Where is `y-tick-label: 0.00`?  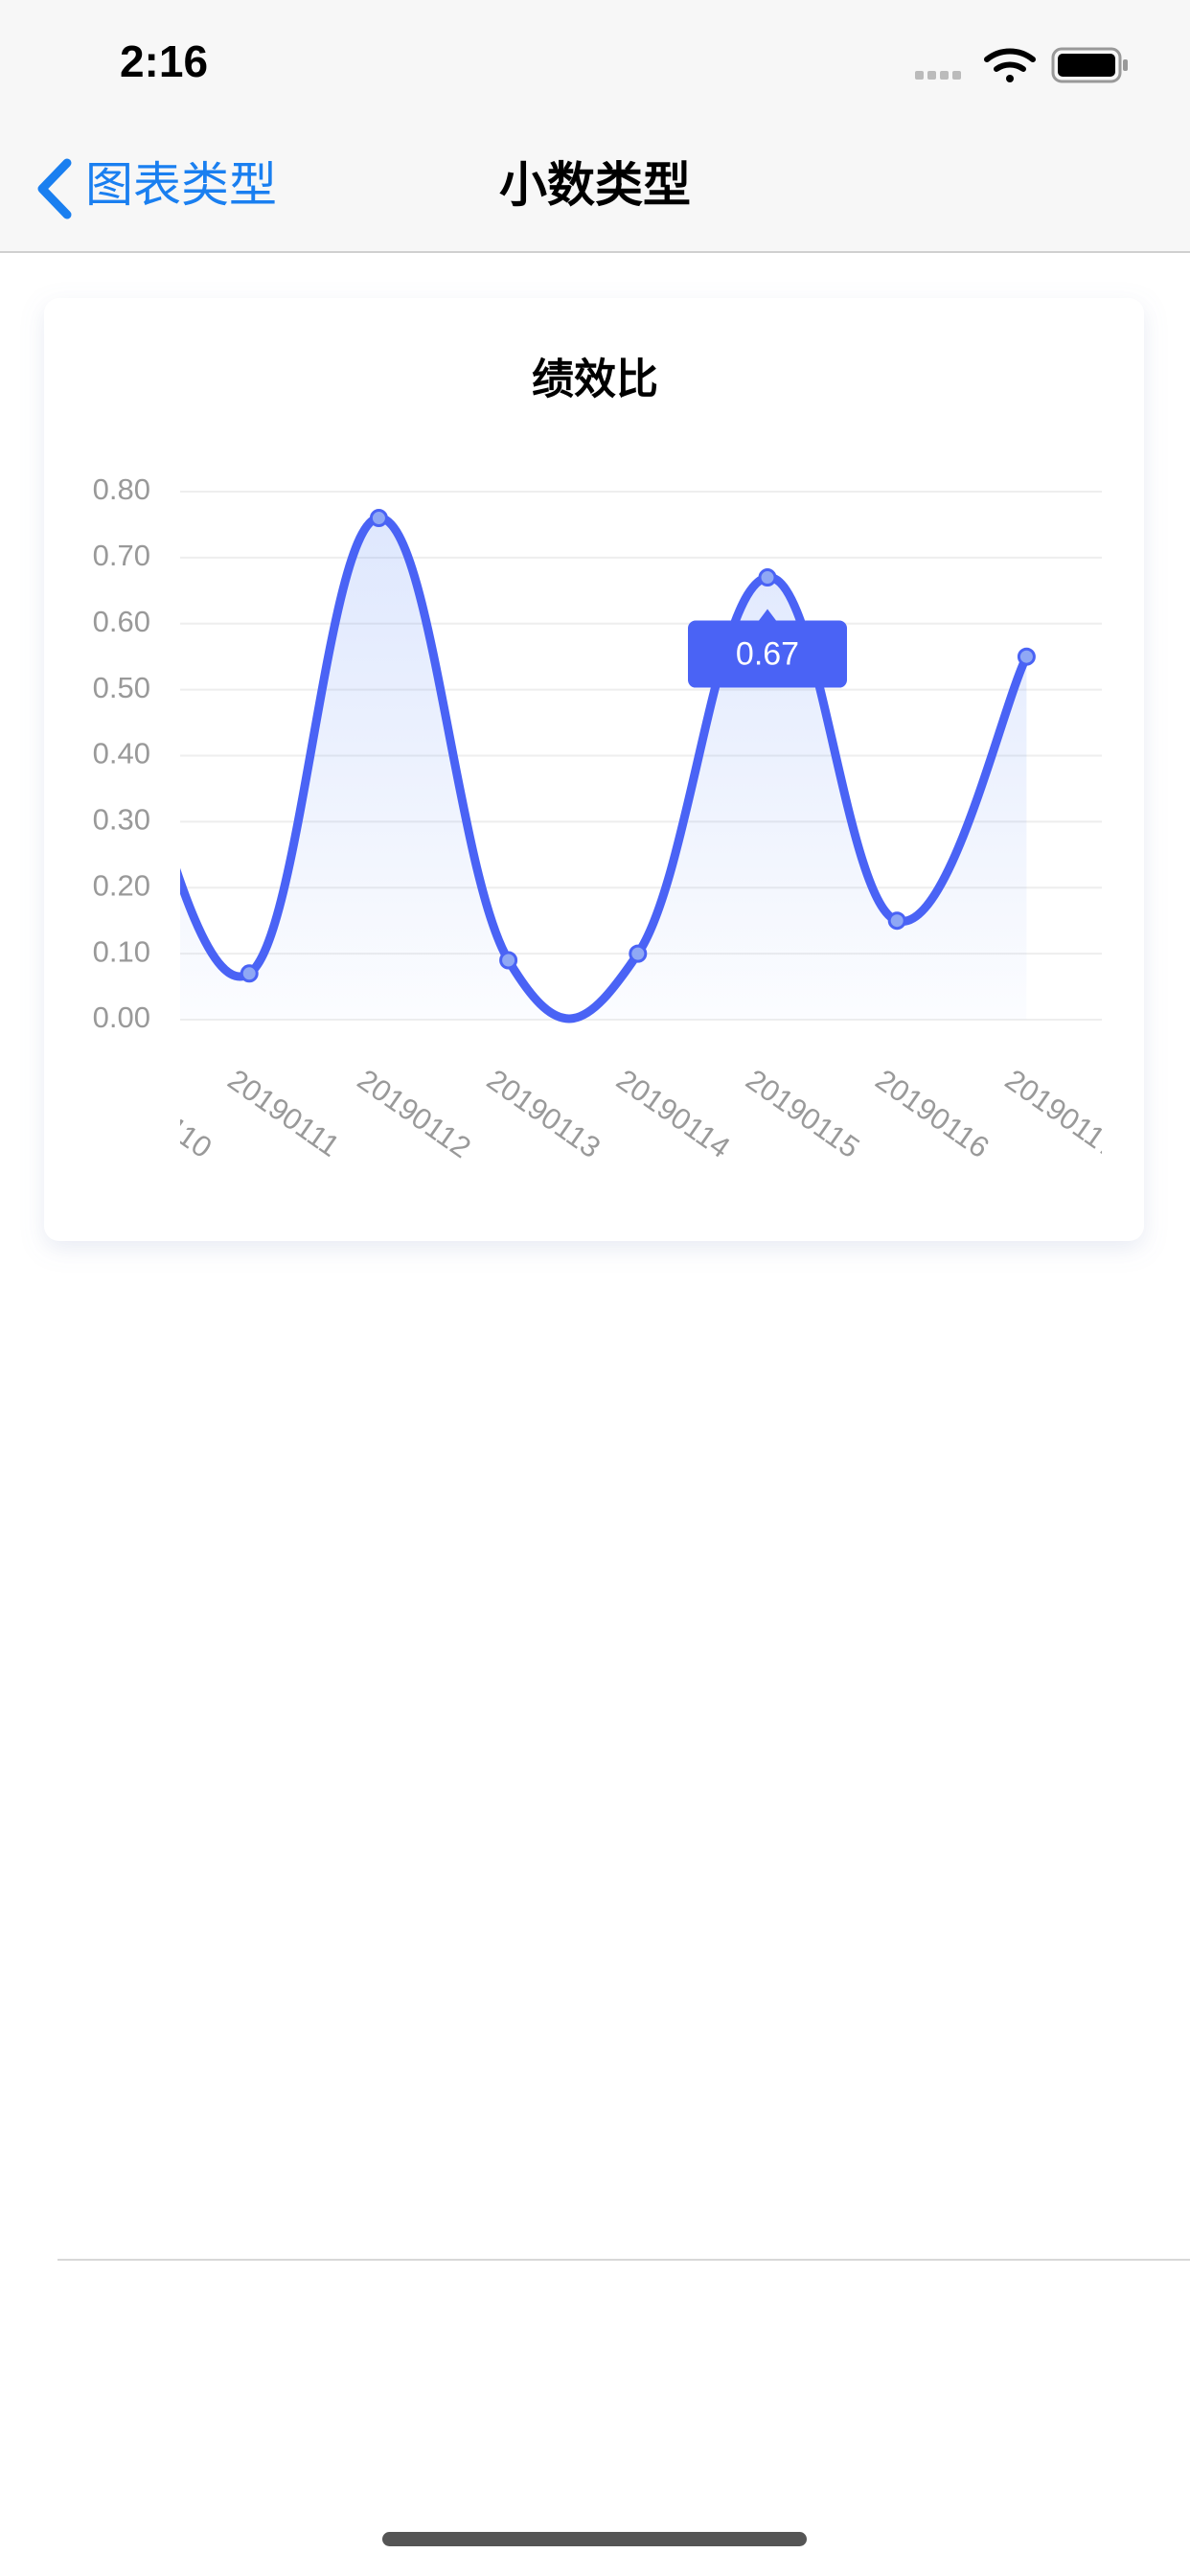 y-tick-label: 0.00 is located at coordinates (122, 1017).